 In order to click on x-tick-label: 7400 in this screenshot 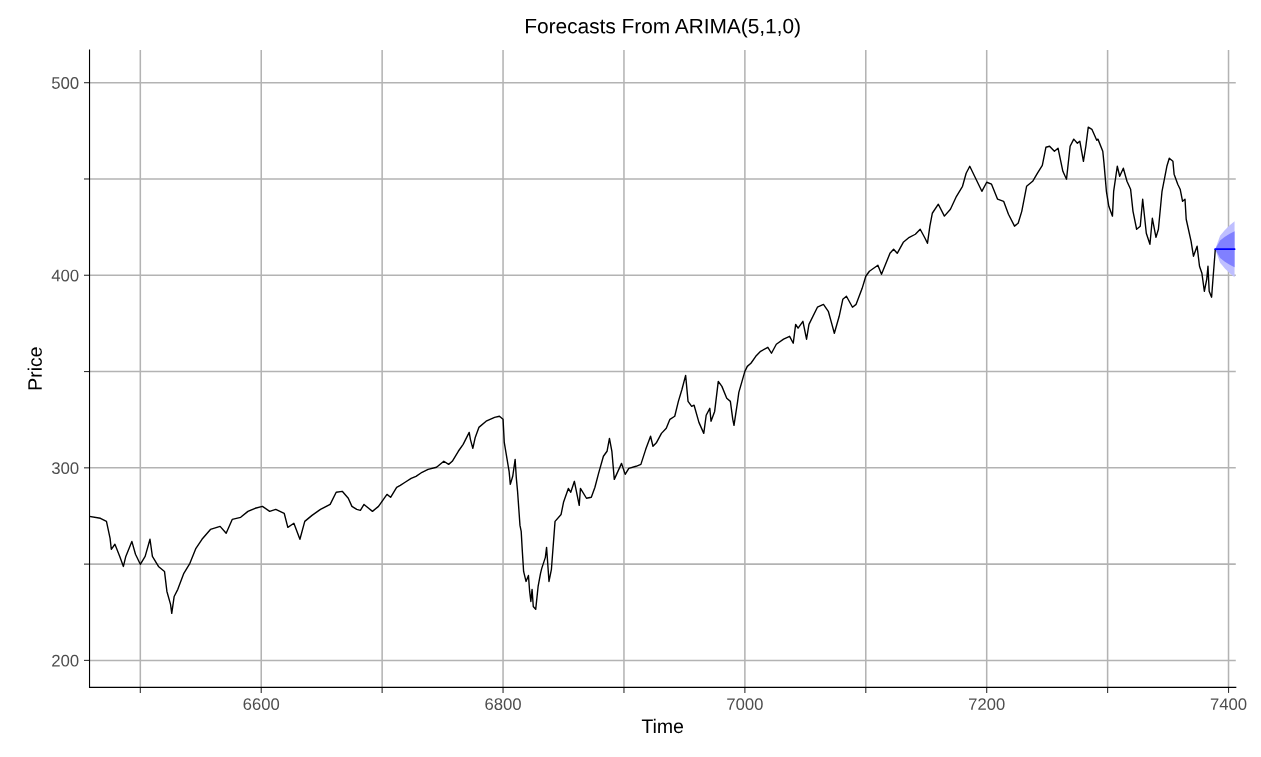, I will do `click(1228, 704)`.